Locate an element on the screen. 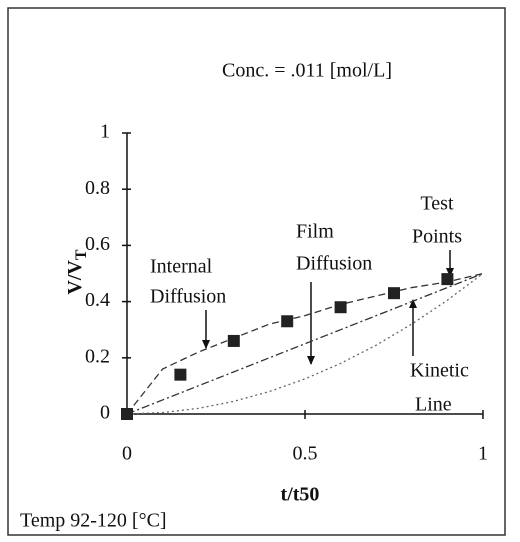  annotation: Line is located at coordinates (433, 405).